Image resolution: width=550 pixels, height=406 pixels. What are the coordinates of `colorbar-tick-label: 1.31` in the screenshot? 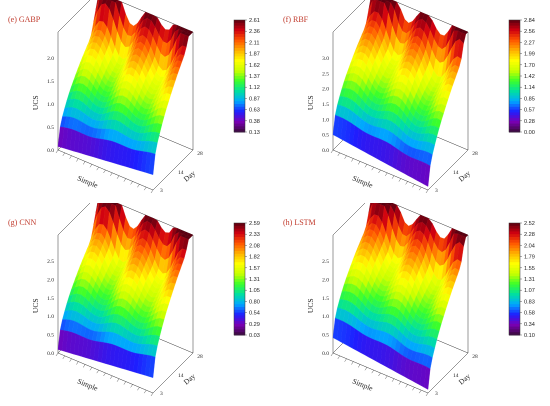 It's located at (254, 280).